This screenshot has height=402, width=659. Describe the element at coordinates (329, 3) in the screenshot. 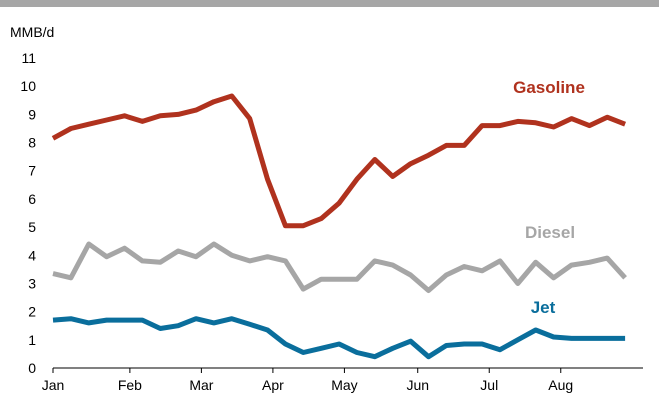

I see `top-border-bar` at that location.